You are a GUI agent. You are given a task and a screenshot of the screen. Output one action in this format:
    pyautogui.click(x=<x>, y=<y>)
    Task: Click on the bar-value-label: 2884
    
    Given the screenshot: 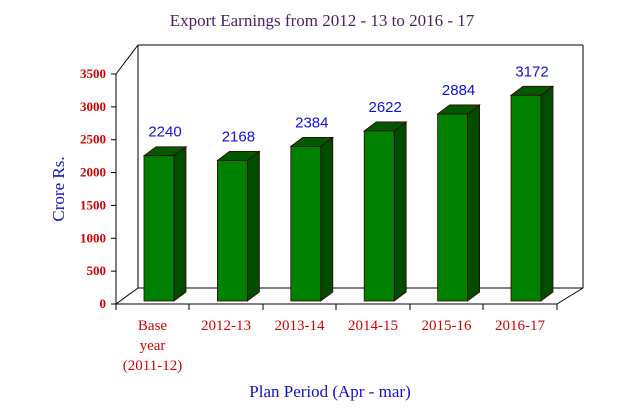 What is the action you would take?
    pyautogui.click(x=458, y=90)
    